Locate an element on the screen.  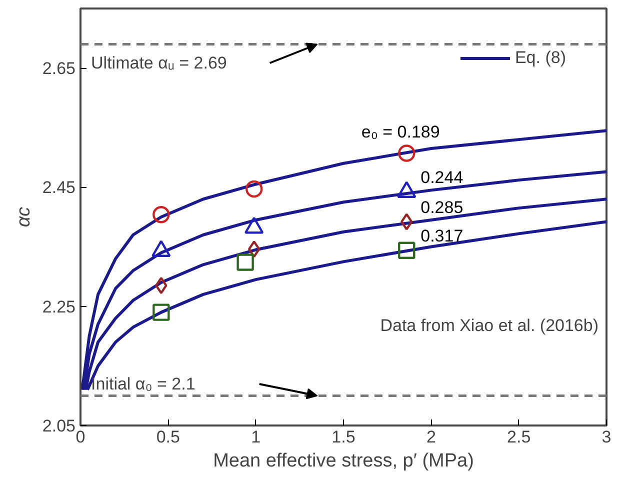
series-label: 0.244 is located at coordinates (442, 177).